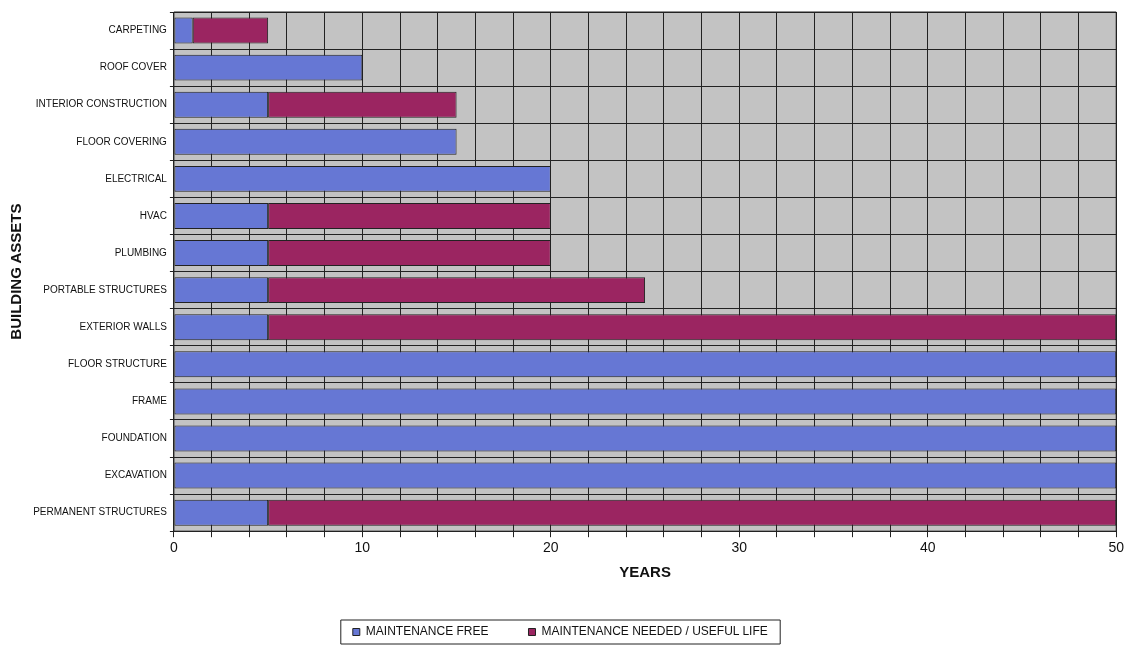 This screenshot has width=1127, height=656. What do you see at coordinates (739, 547) in the screenshot?
I see `x-tick-label: 30` at bounding box center [739, 547].